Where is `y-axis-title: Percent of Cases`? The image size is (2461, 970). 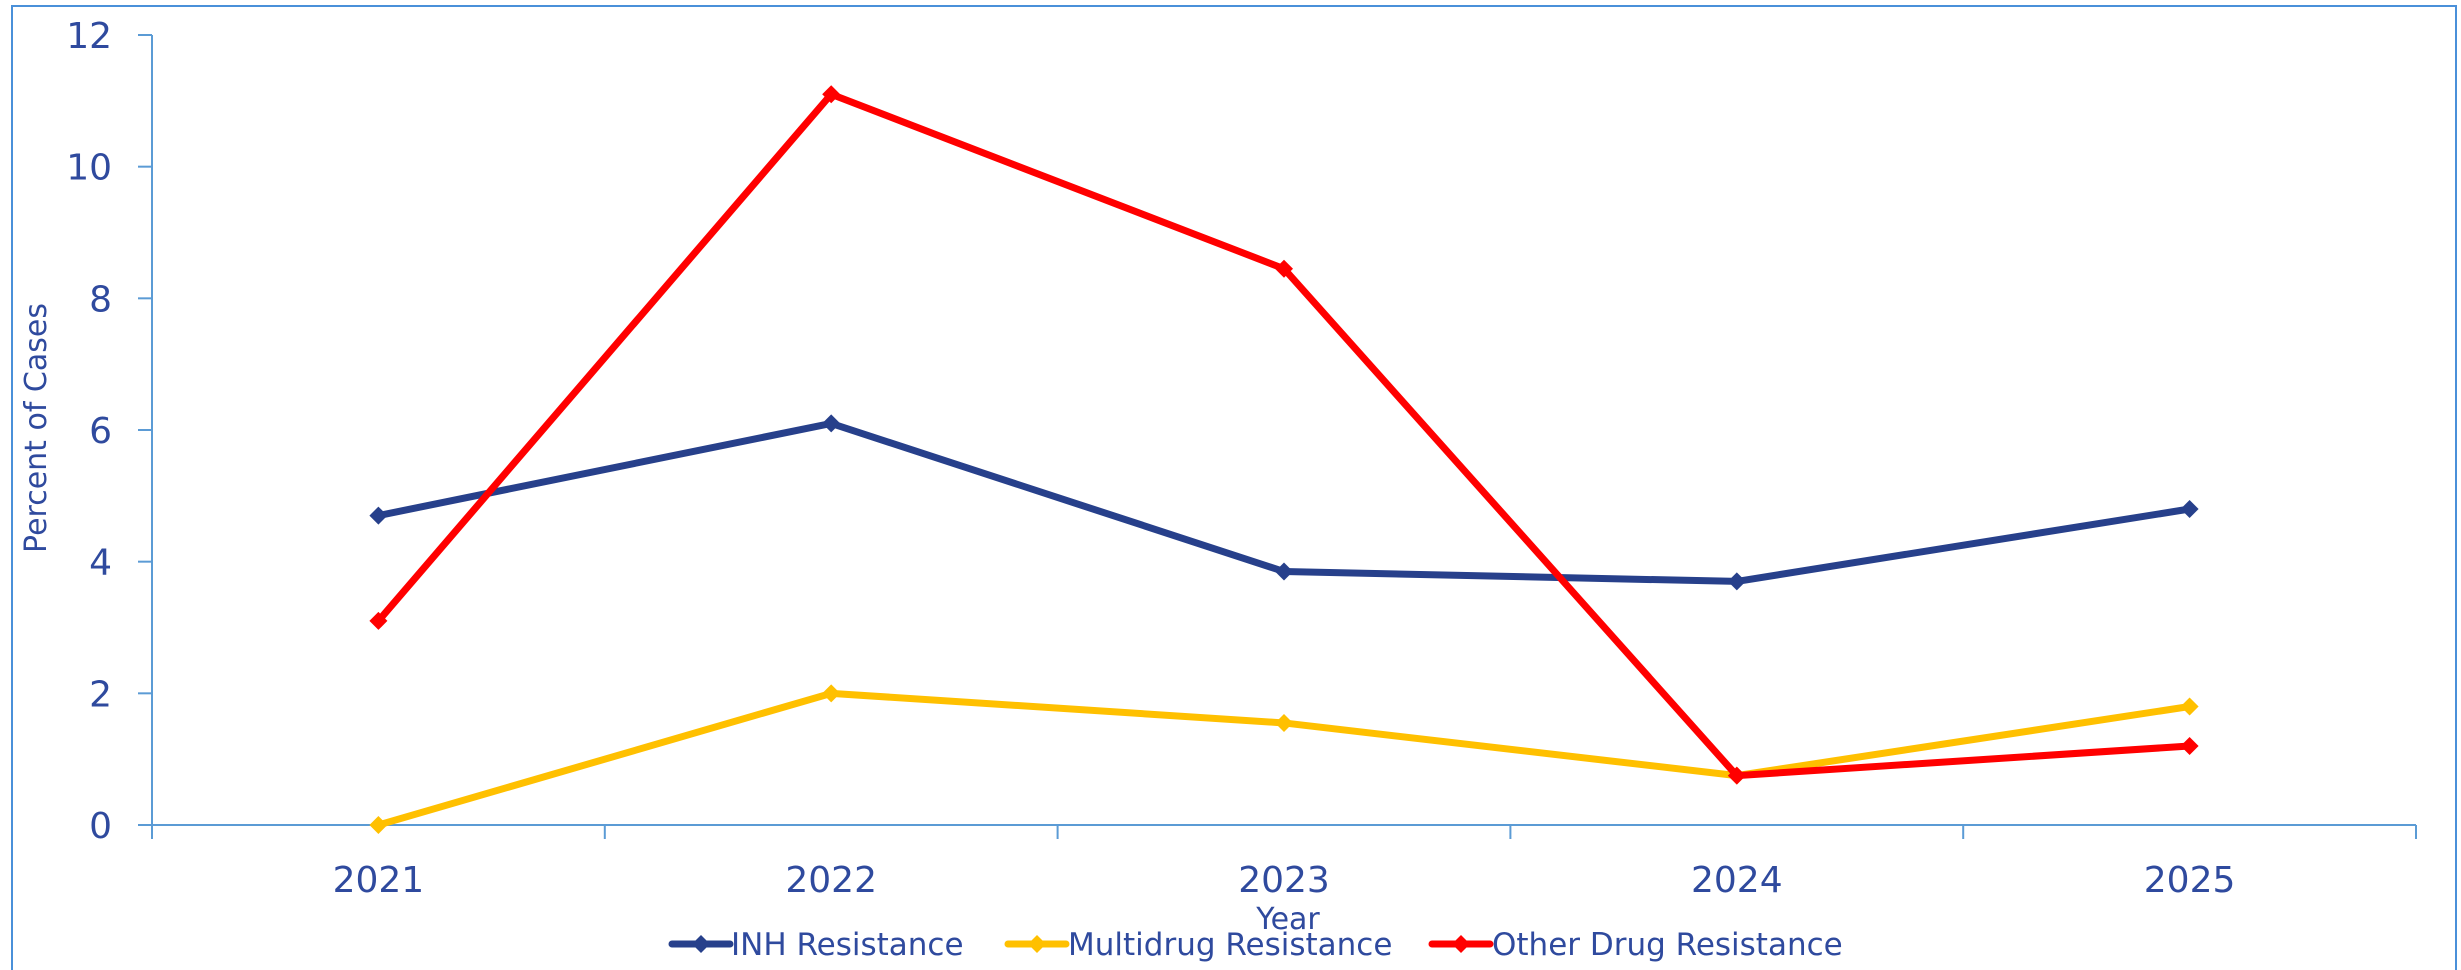
y-axis-title: Percent of Cases is located at coordinates (36, 428).